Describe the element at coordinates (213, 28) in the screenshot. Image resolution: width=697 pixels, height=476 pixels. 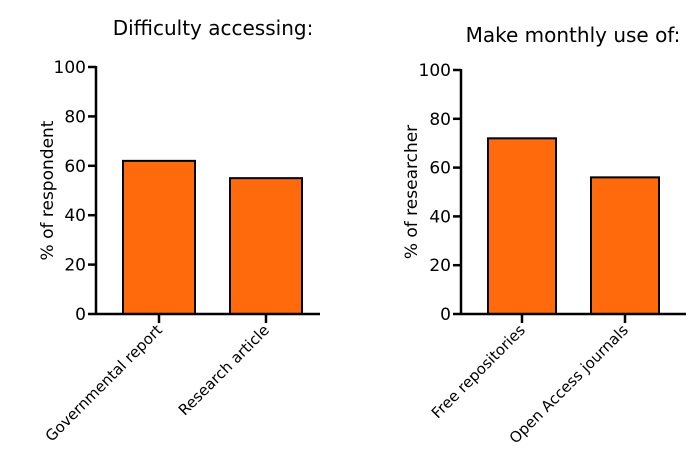
I see `chart-title: Difficulty accessing:` at that location.